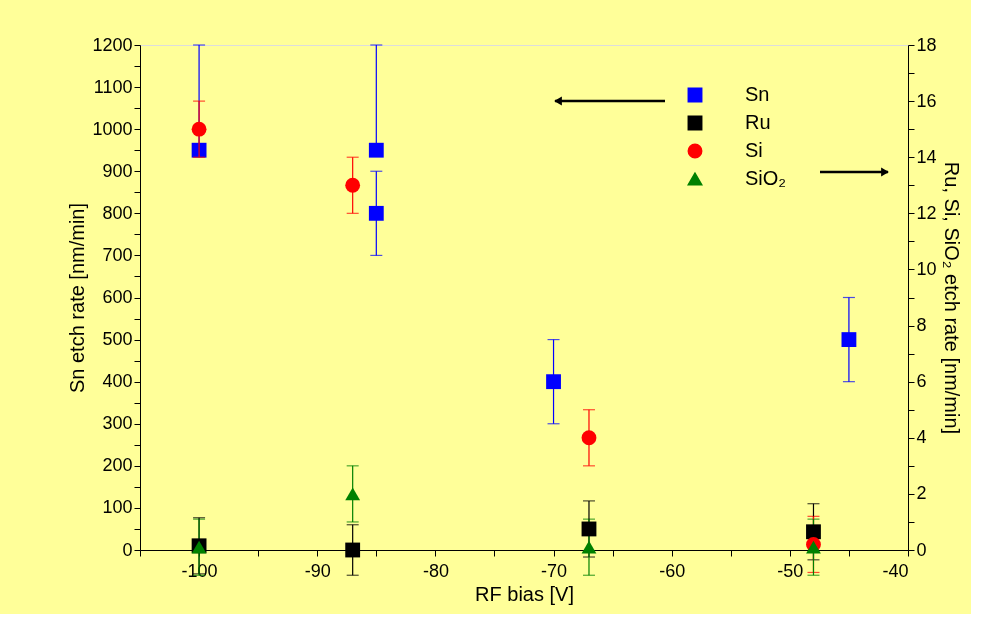 The width and height of the screenshot is (1005, 633). Describe the element at coordinates (672, 570) in the screenshot. I see `x-tick-label: -60` at that location.